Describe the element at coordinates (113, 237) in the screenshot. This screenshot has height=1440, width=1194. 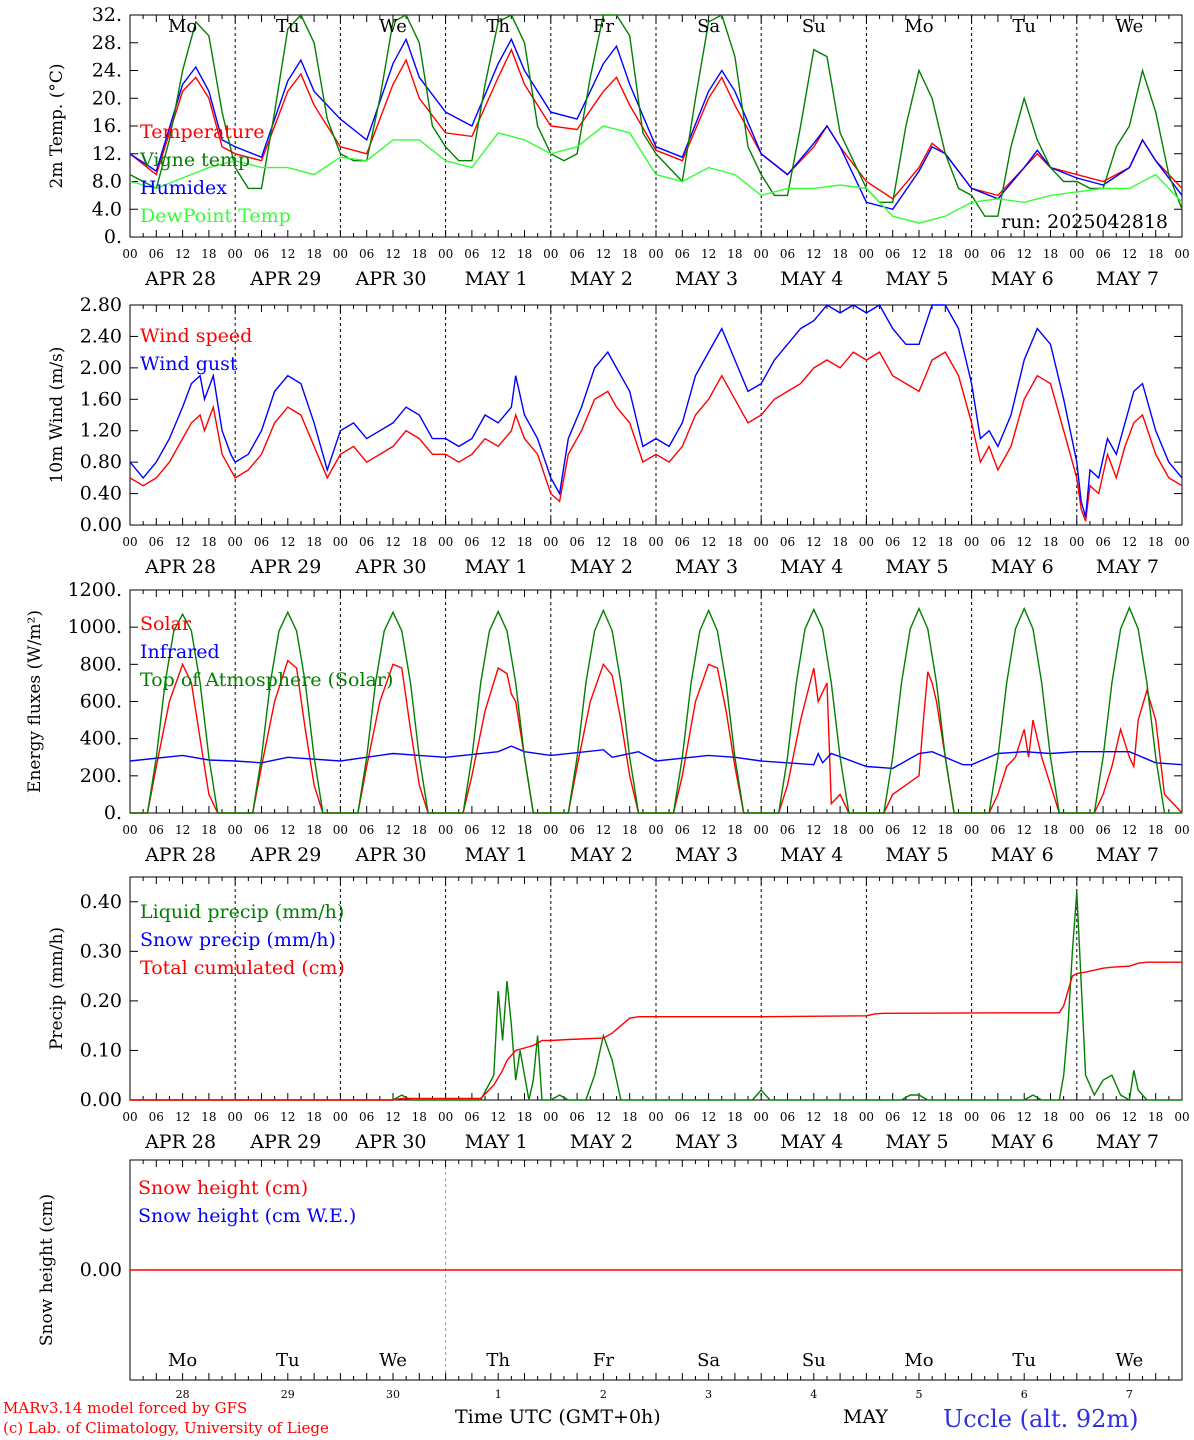
I see `y-tick-label: 0.` at that location.